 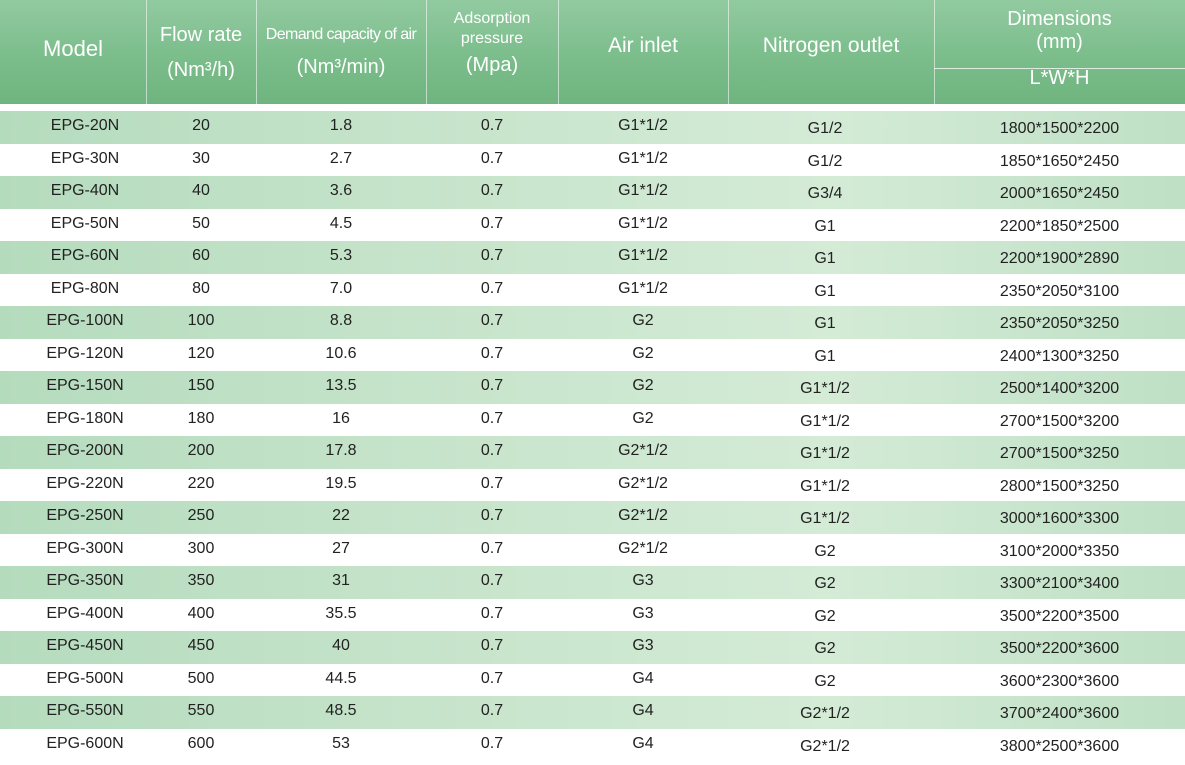 What do you see at coordinates (201, 580) in the screenshot?
I see `cell-flow-rate: 350` at bounding box center [201, 580].